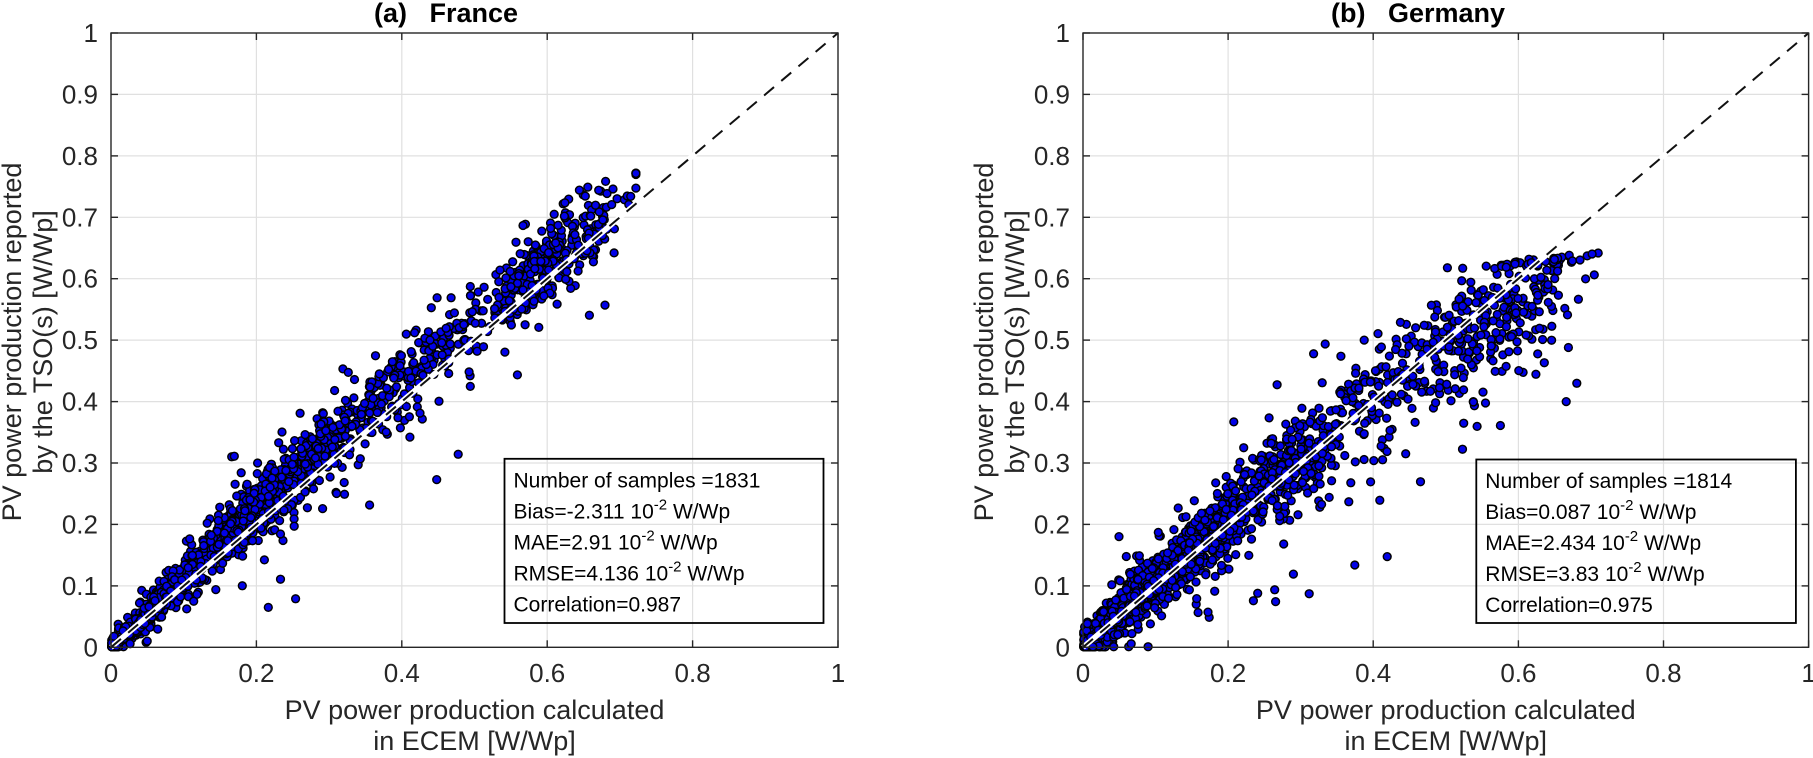 The width and height of the screenshot is (1813, 758). Describe the element at coordinates (637, 480) in the screenshot. I see `svg-text: Number of samples =1831` at that location.